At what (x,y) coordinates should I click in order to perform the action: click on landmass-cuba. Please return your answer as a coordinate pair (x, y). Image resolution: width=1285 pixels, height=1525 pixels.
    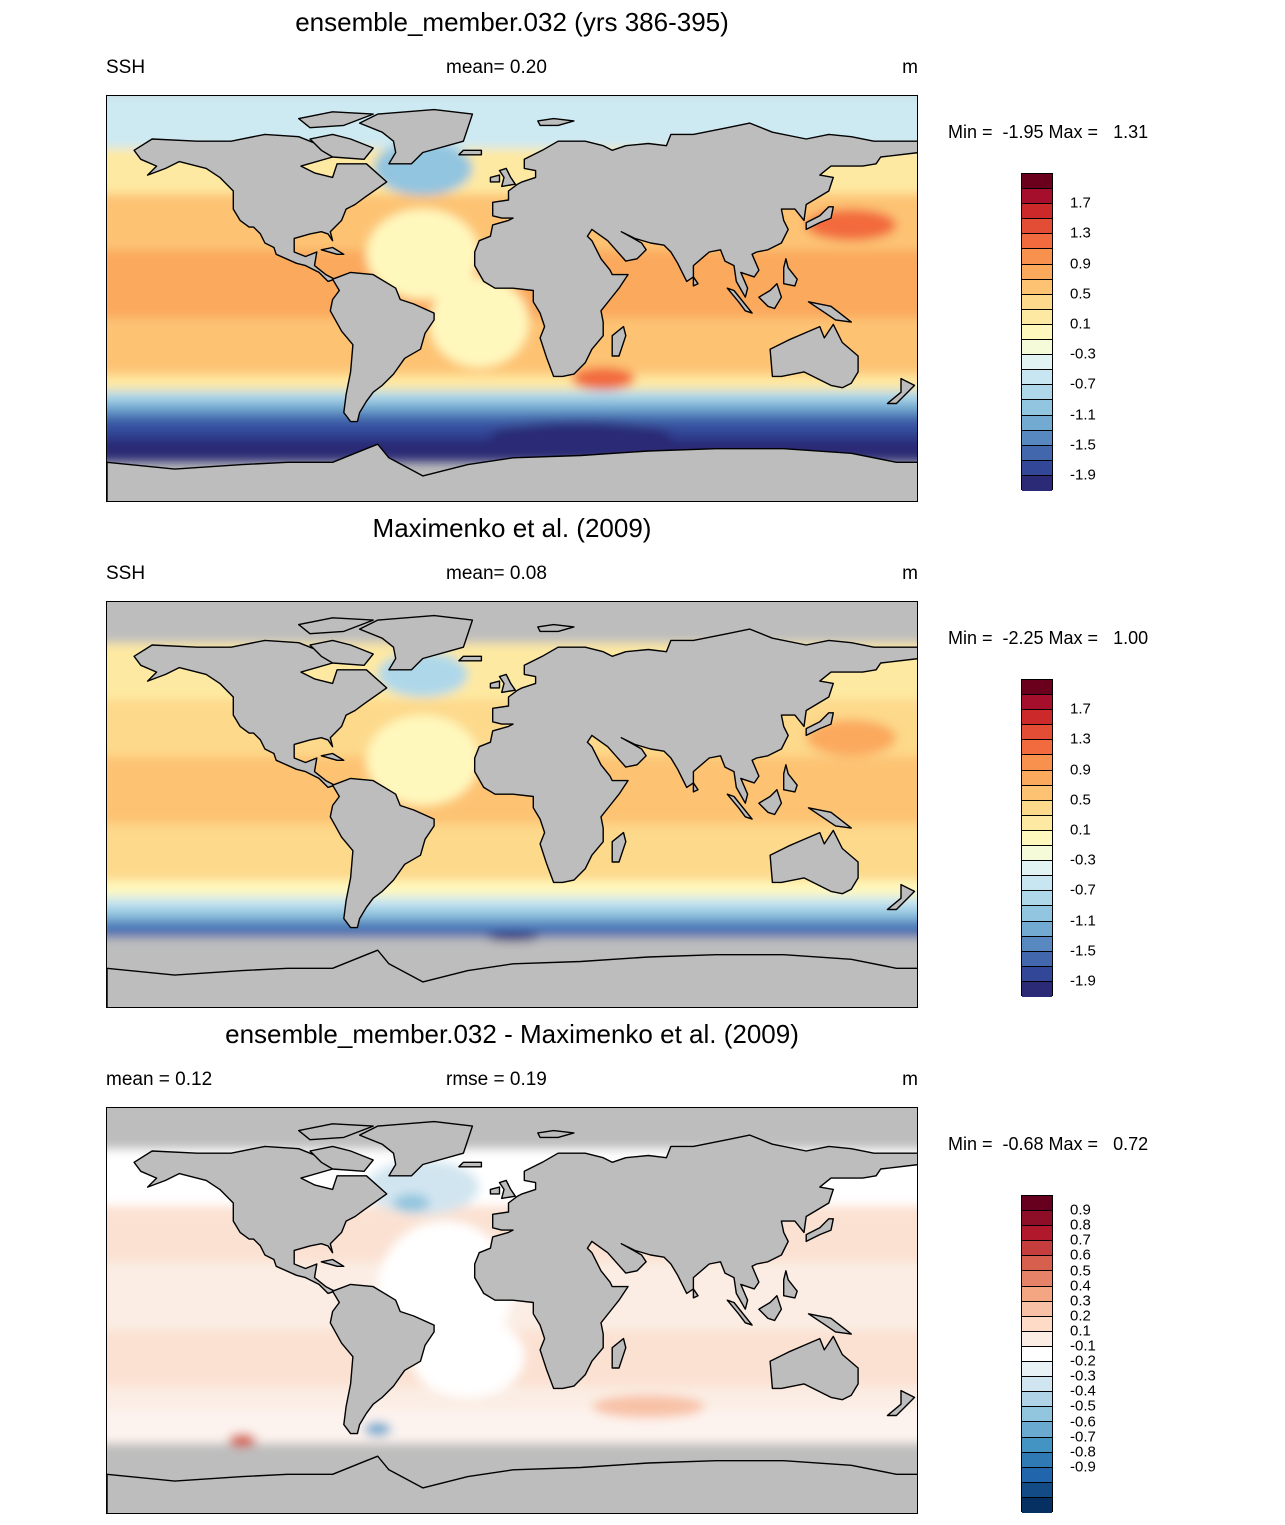
    Looking at the image, I should click on (332, 251).